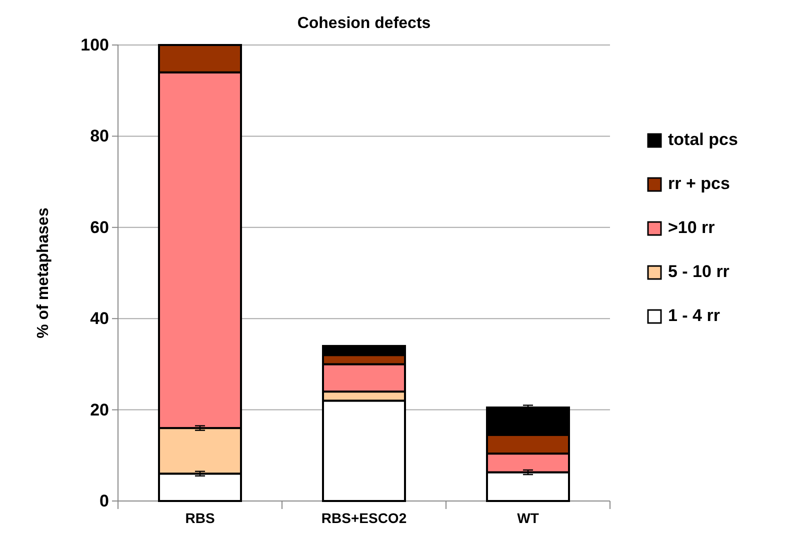 This screenshot has height=543, width=785. Describe the element at coordinates (703, 139) in the screenshot. I see `legend-label: total pcs` at that location.